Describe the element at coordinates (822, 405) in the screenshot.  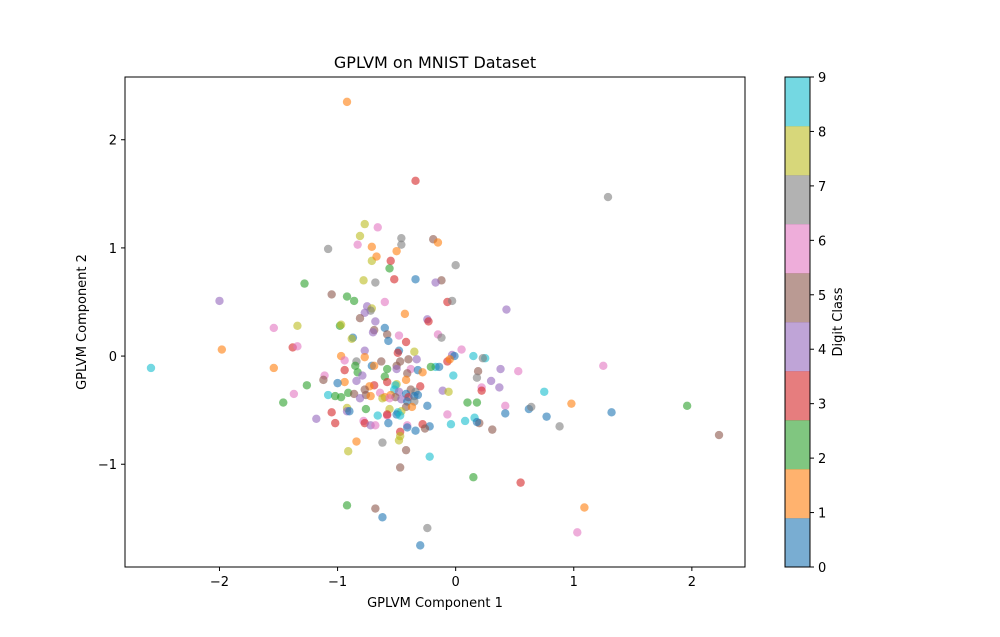
I see `colorbar-tick-label: 3` at that location.